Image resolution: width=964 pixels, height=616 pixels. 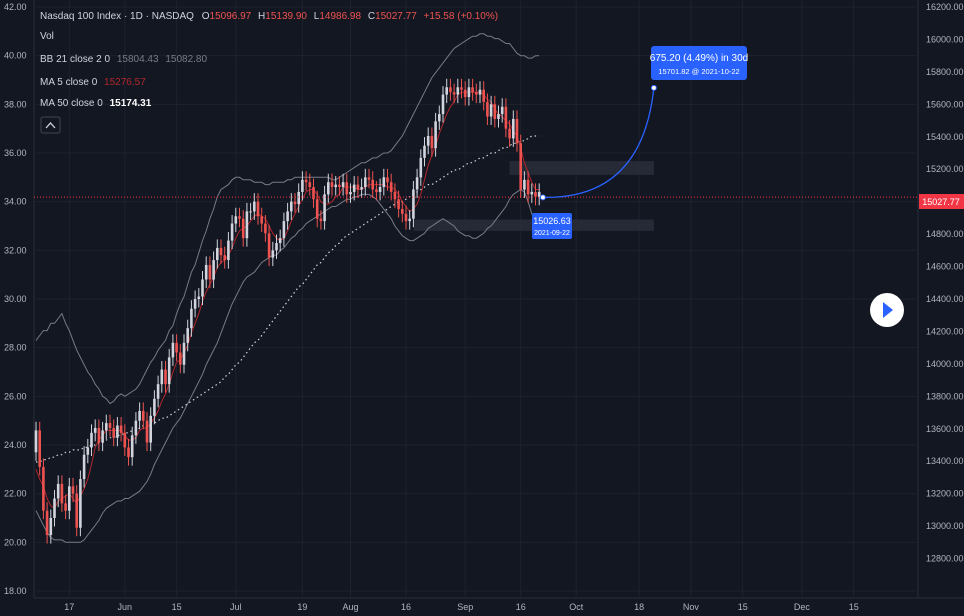 I want to click on right-tick-label: 14600.00, so click(x=945, y=267).